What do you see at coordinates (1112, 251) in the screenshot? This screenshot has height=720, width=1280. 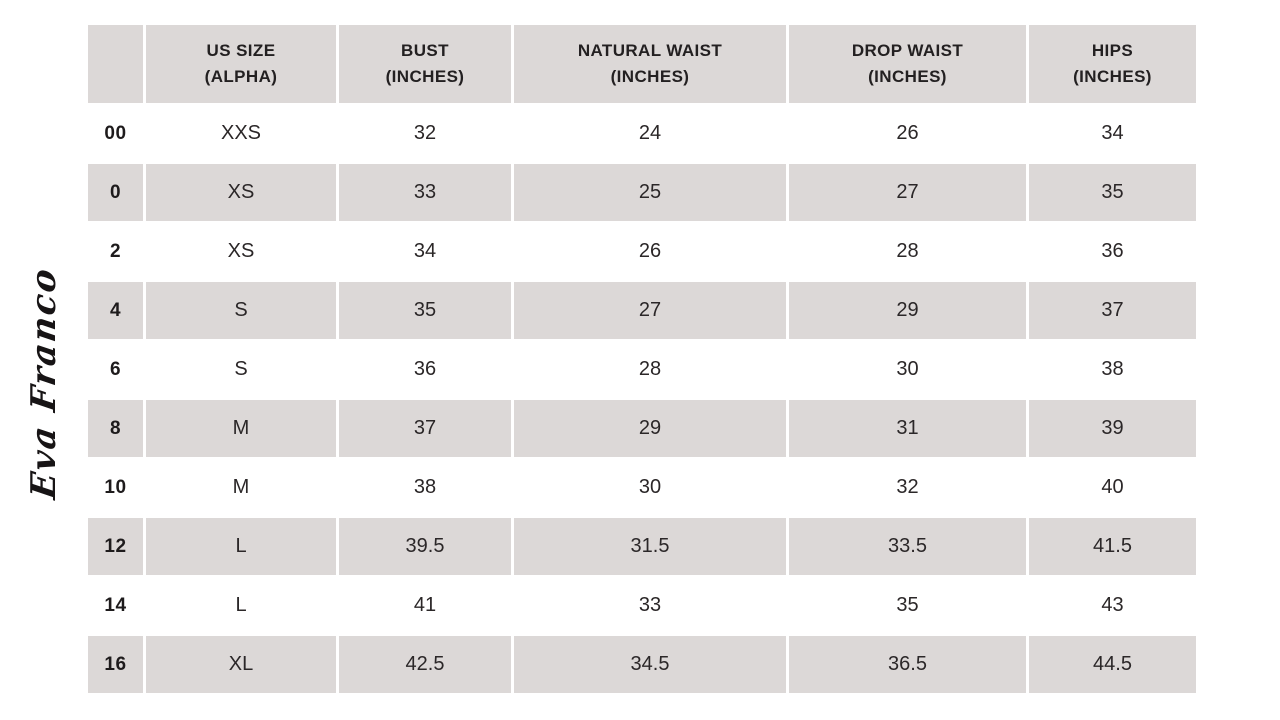 I see `hips-cell: 36` at bounding box center [1112, 251].